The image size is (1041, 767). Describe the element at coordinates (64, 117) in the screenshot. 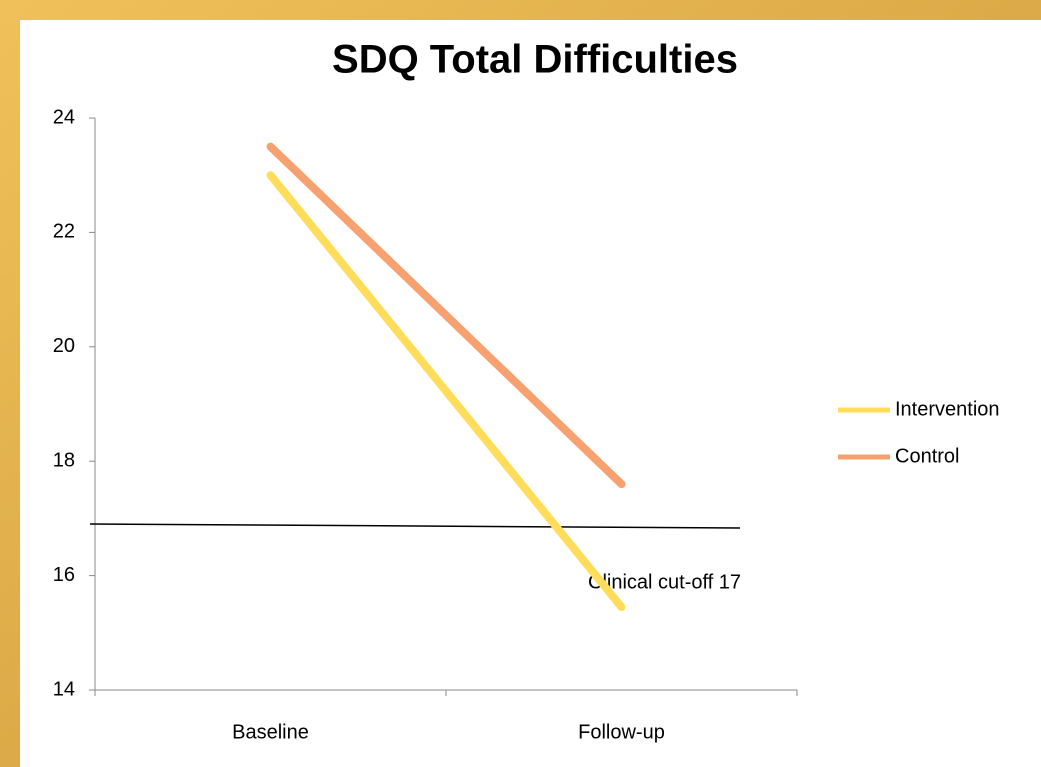

I see `y-tick-label: 24` at that location.